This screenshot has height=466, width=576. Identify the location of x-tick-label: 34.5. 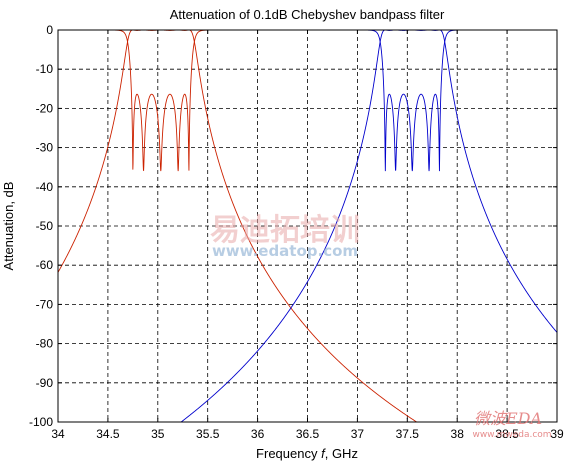
(108, 434).